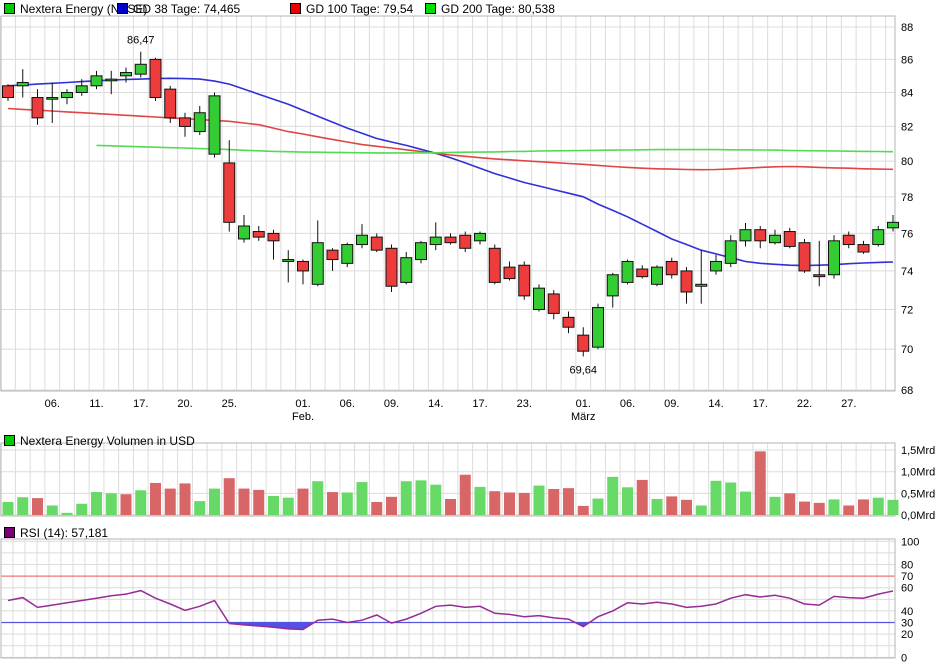 This screenshot has height=670, width=940. What do you see at coordinates (9, 532) in the screenshot?
I see `rsi-swatch` at bounding box center [9, 532].